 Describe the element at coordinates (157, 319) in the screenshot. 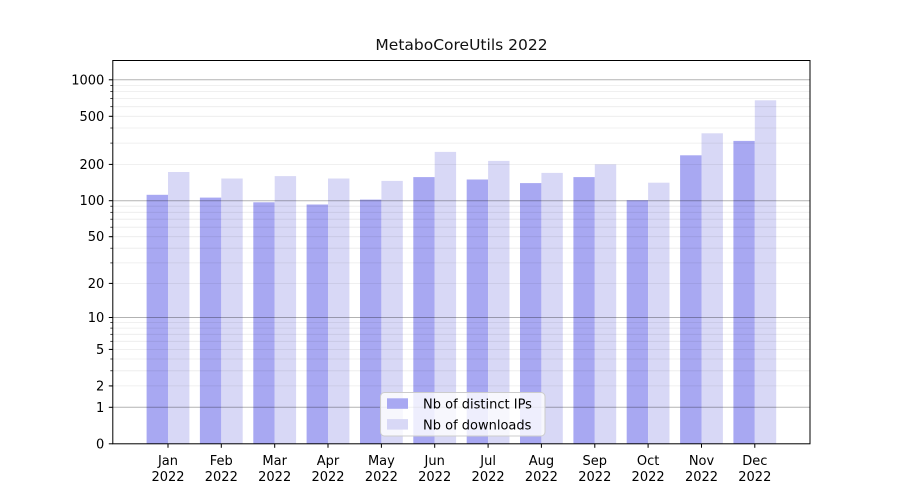

I see `bar-nb-of-distinct-ips-jan-2022` at that location.